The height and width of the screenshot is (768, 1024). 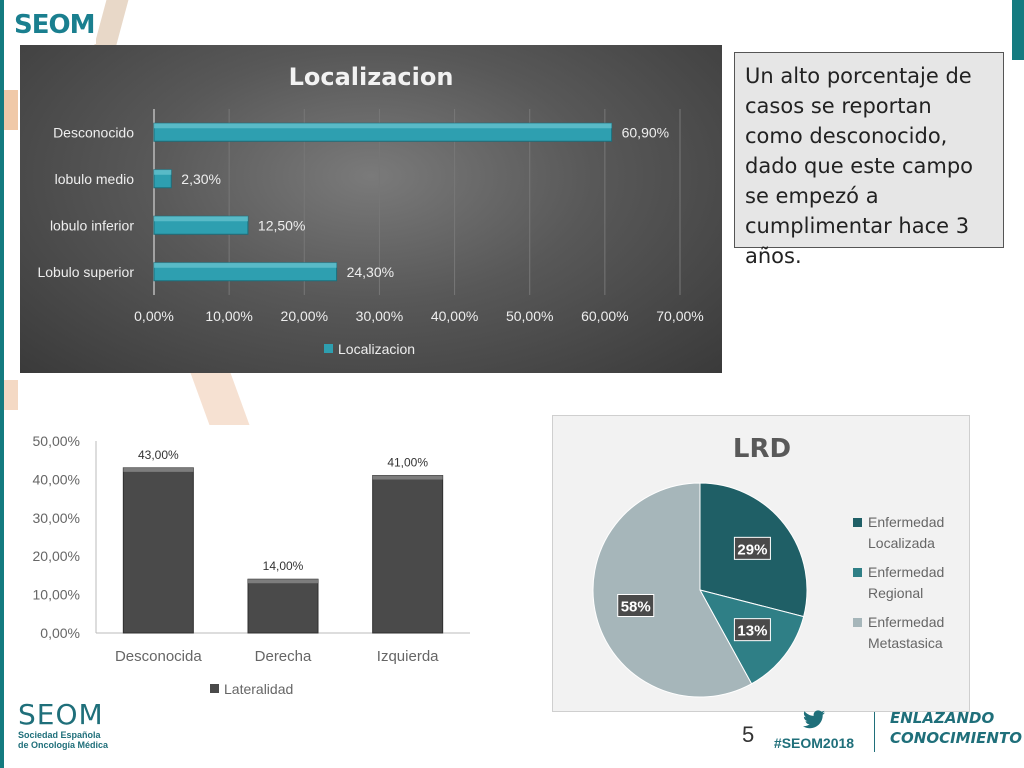 What do you see at coordinates (61, 714) in the screenshot?
I see `seom-logo-text: SEOM` at bounding box center [61, 714].